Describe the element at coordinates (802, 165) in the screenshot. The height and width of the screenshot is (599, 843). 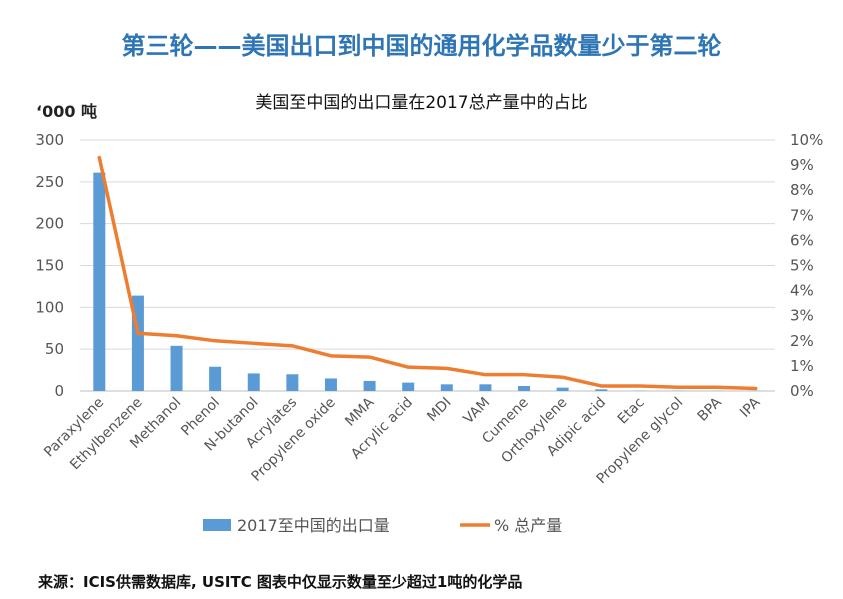
I see `right-tick-label: 9%` at that location.